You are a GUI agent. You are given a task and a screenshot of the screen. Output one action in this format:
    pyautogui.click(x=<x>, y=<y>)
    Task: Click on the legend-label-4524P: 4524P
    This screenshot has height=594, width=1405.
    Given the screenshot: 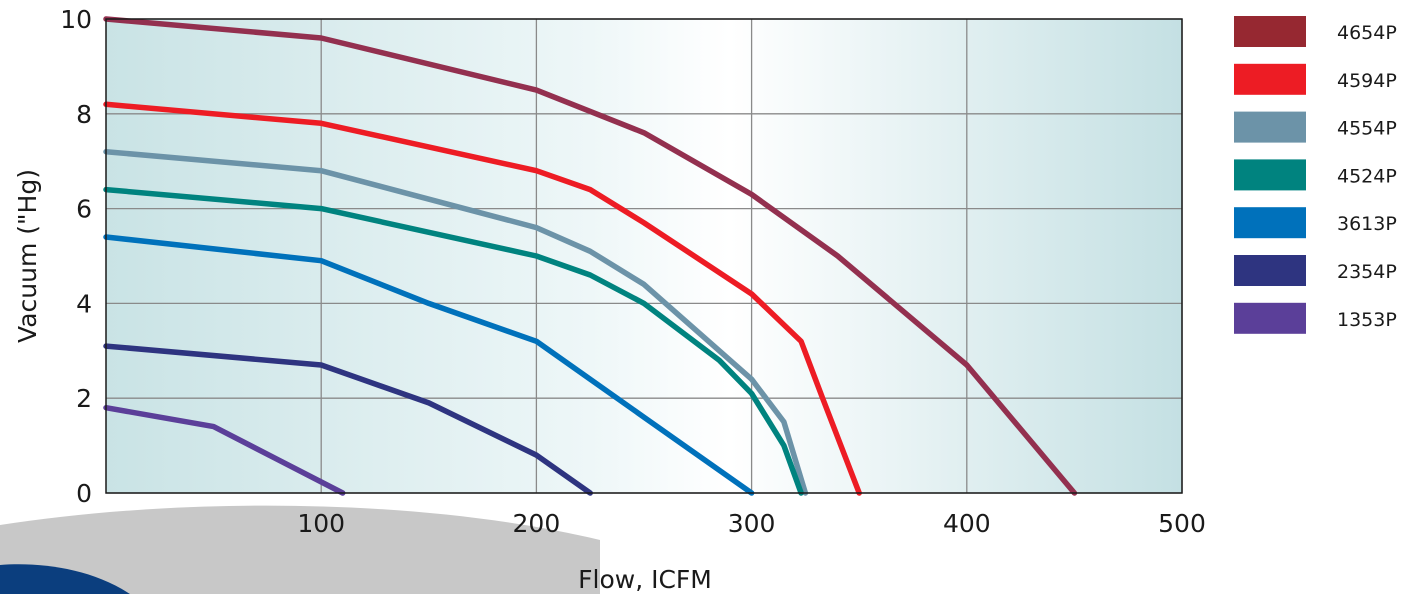 What is the action you would take?
    pyautogui.click(x=1367, y=176)
    